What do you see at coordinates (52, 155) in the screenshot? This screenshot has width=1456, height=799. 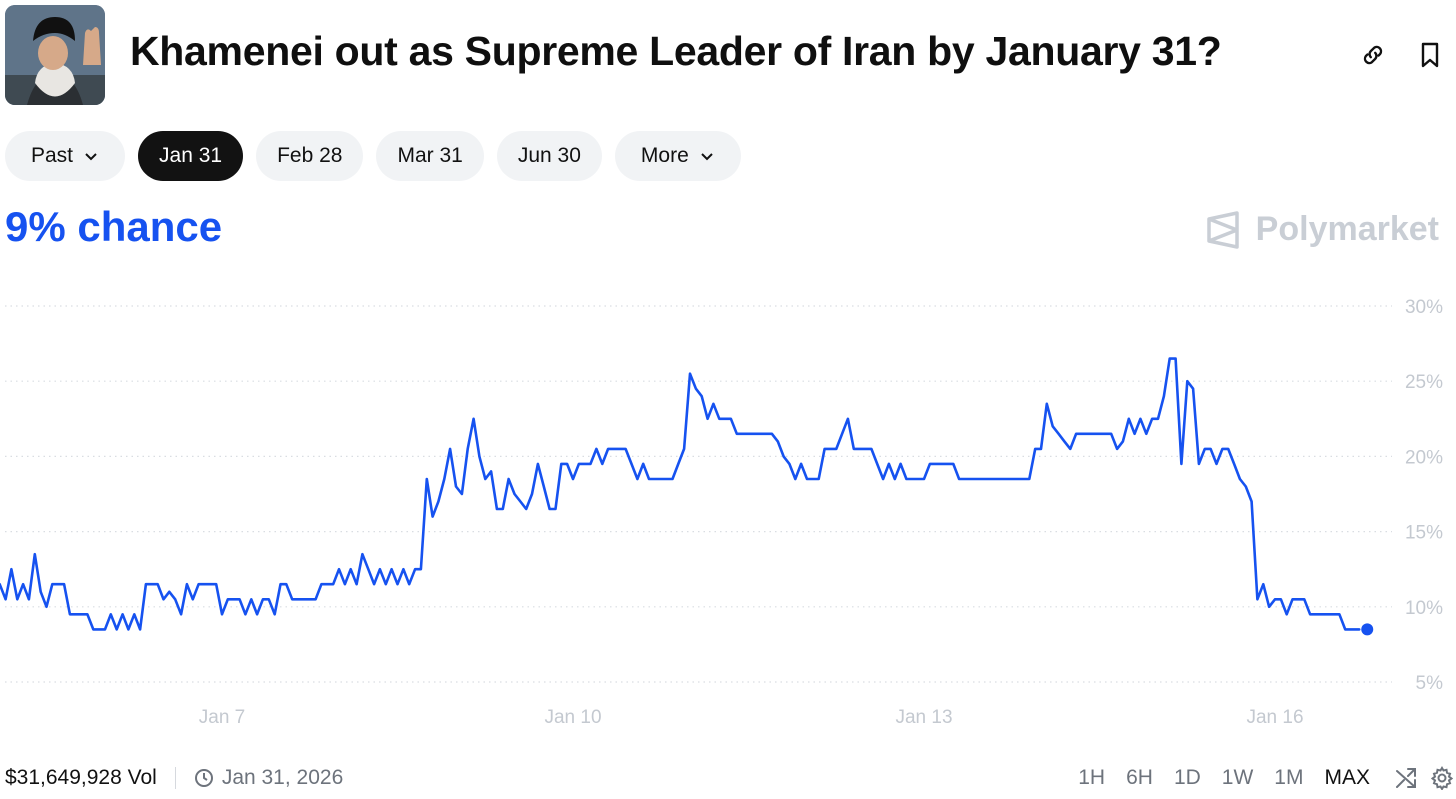 I see `tab-past-label: Past` at bounding box center [52, 155].